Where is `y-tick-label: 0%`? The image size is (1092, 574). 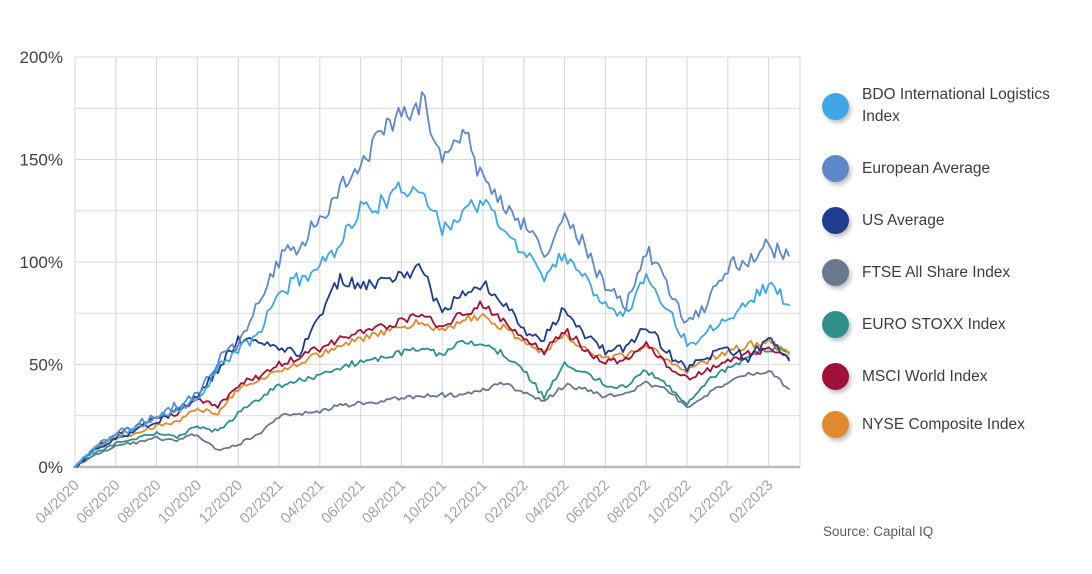
y-tick-label: 0% is located at coordinates (50, 467).